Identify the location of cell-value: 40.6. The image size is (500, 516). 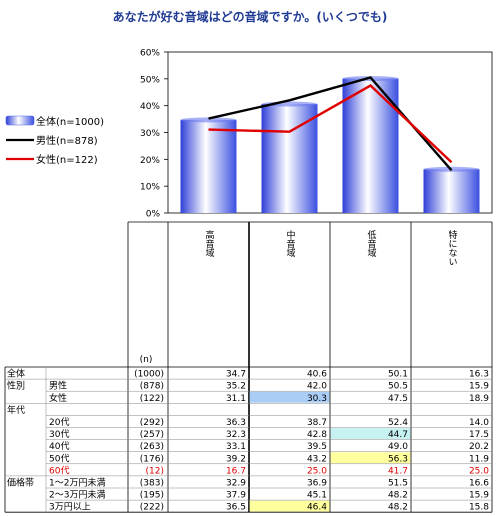
(317, 375).